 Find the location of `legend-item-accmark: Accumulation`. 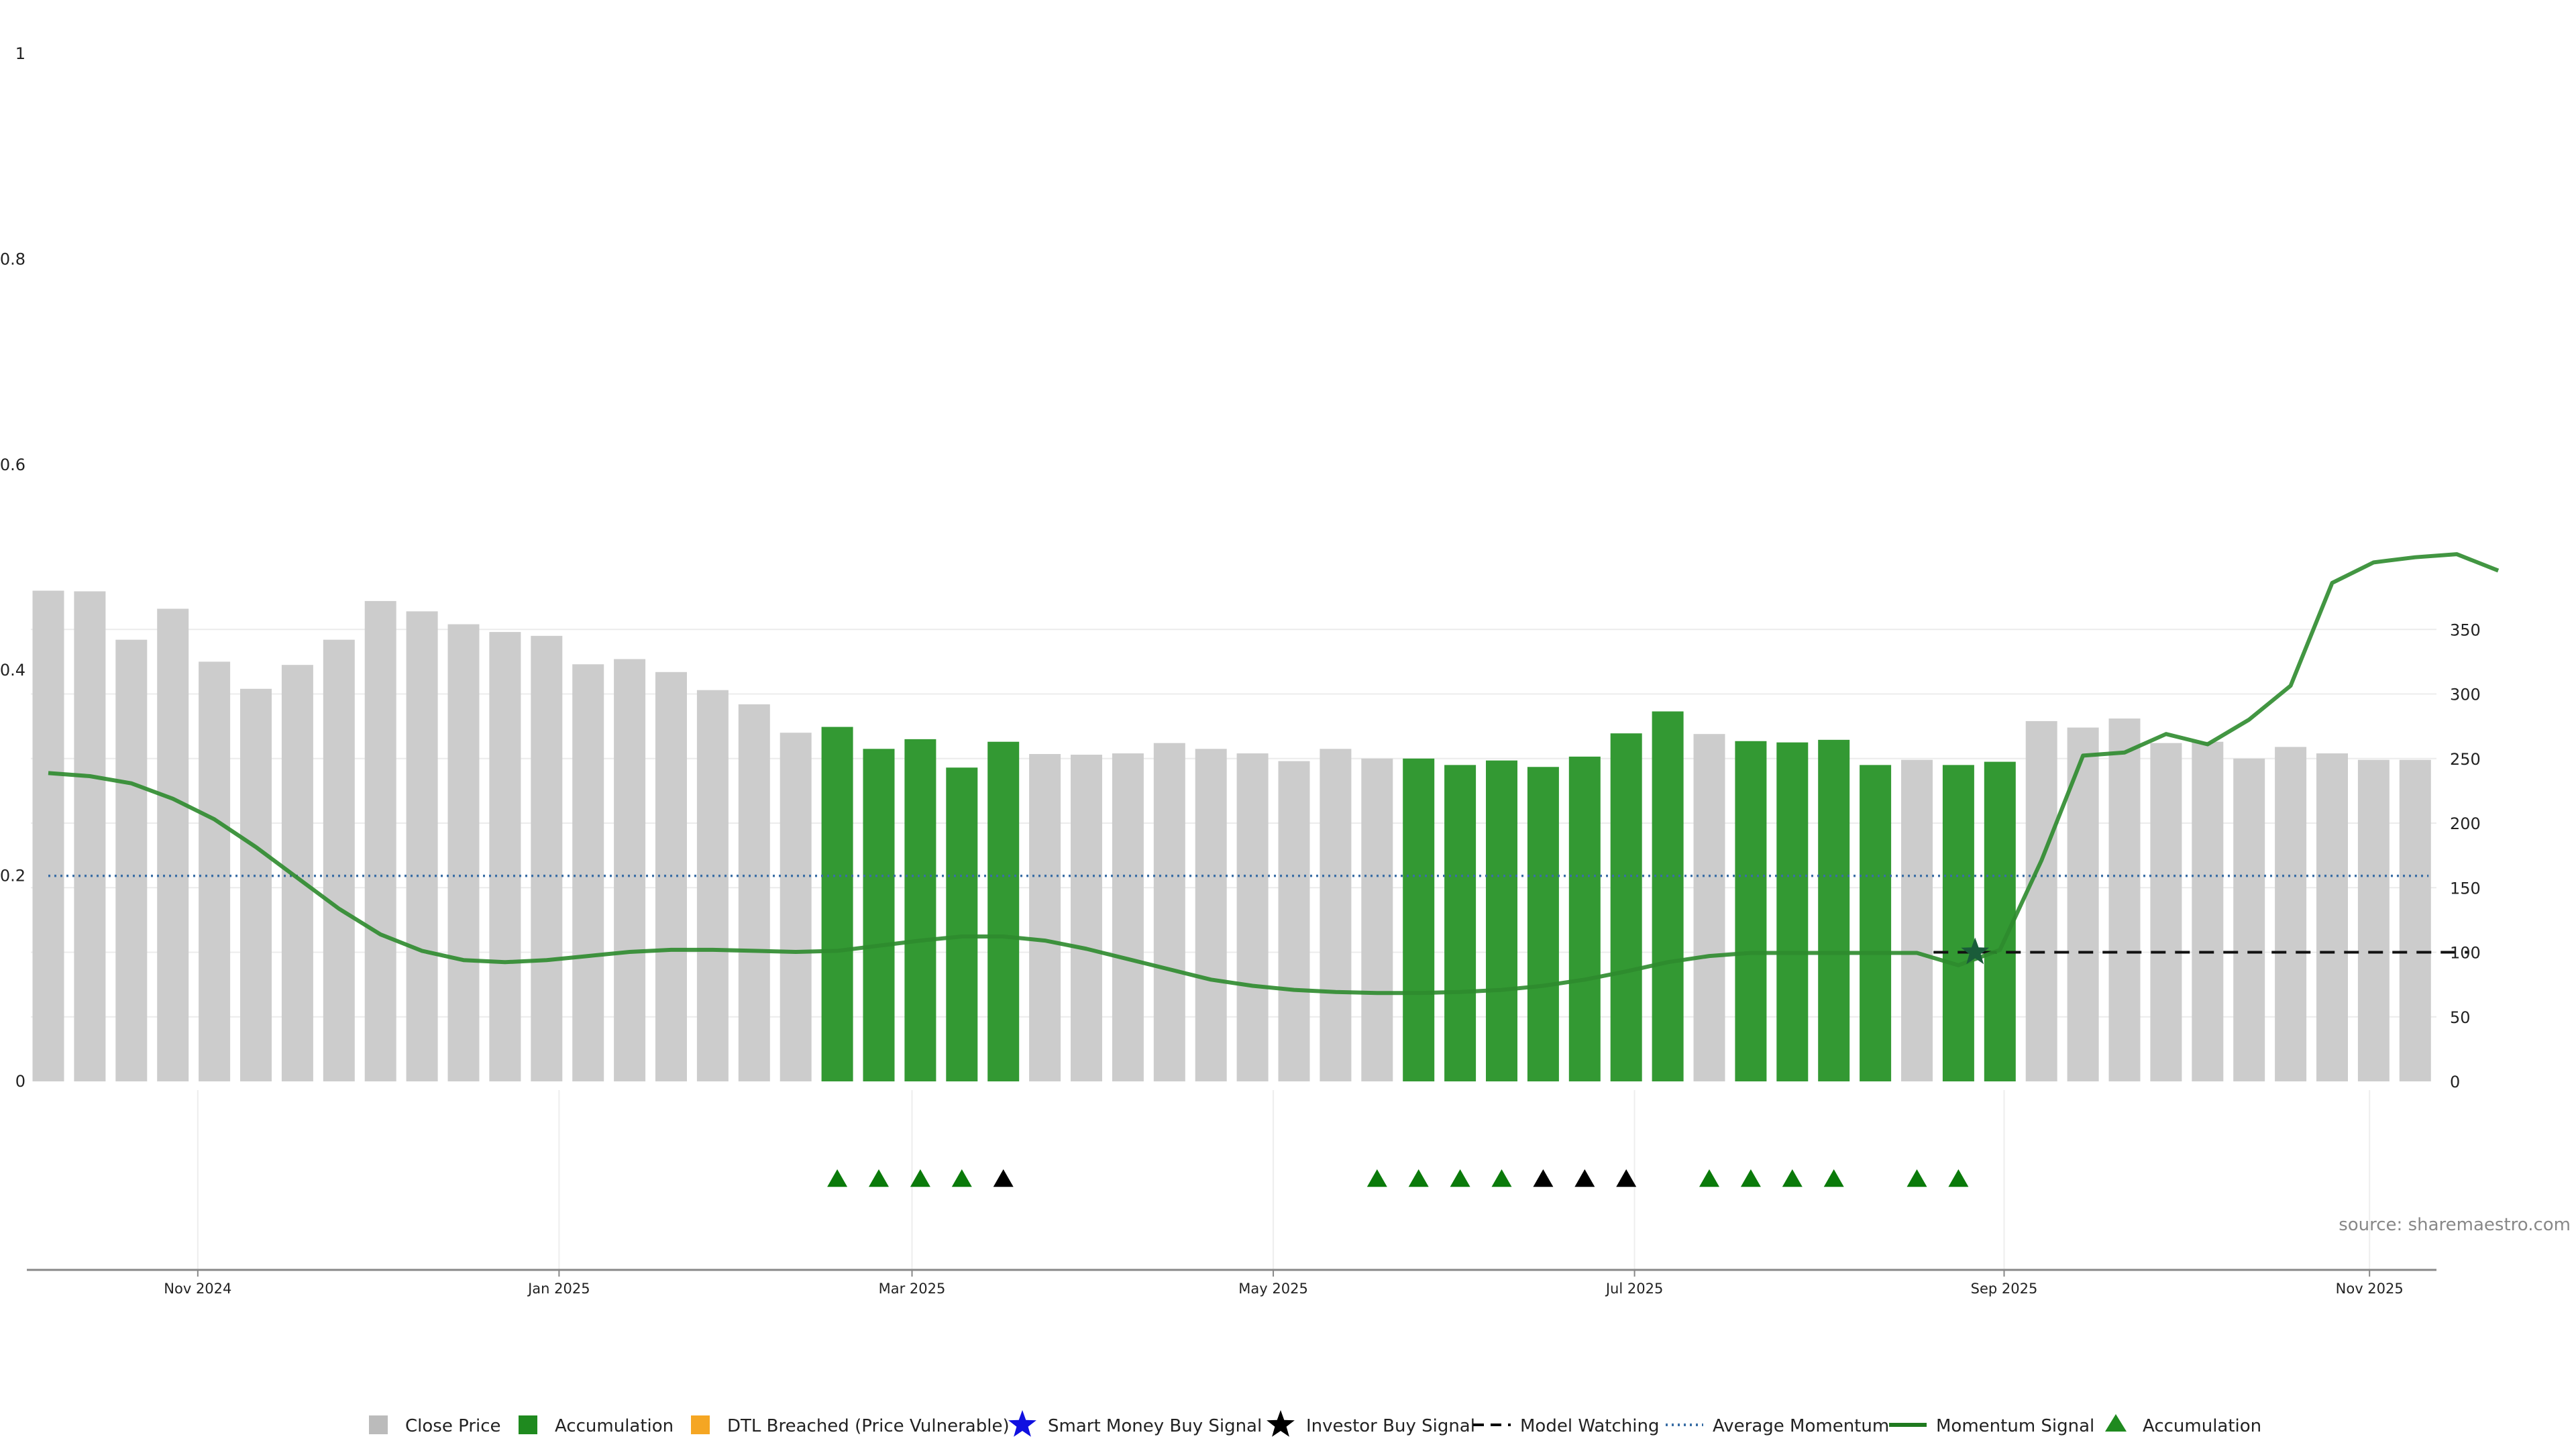

legend-item-accmark: Accumulation is located at coordinates (2183, 1425).